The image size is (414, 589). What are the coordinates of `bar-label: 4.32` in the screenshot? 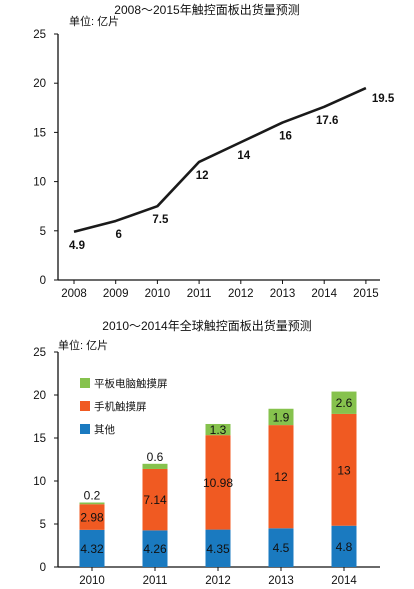 It's located at (92, 549).